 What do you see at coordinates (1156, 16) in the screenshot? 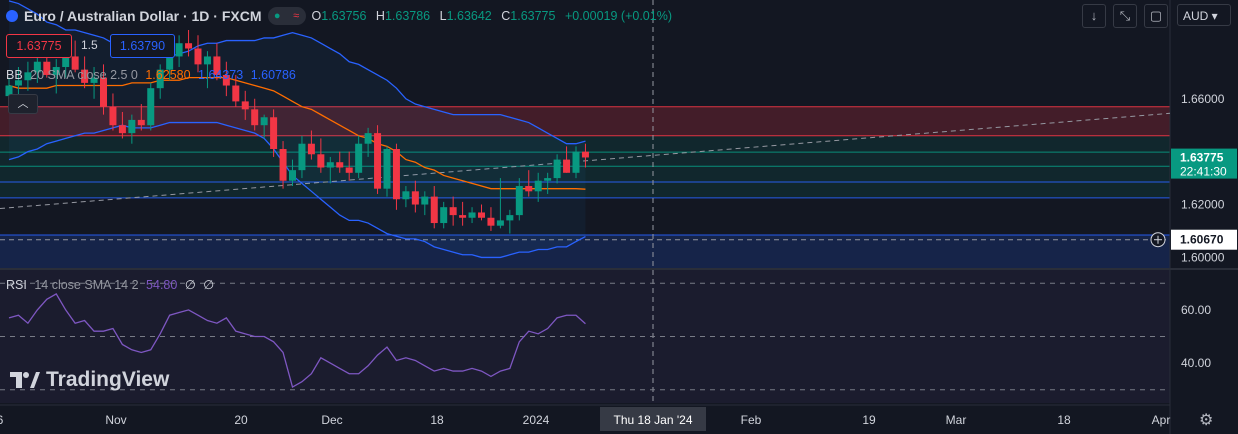
I see `maximize-pane-icon: ▢` at bounding box center [1156, 16].